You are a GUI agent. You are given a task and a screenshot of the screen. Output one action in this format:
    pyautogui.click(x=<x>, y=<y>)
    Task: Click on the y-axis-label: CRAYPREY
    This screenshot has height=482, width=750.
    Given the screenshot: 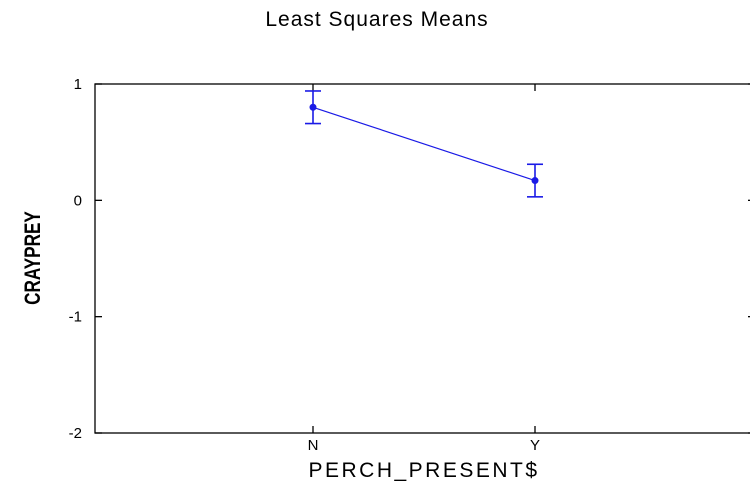 What is the action you would take?
    pyautogui.click(x=33, y=258)
    